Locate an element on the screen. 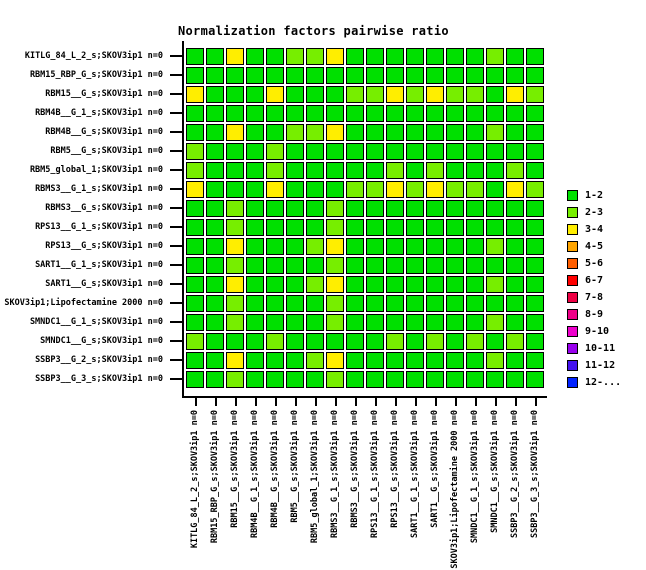  x-axis-line is located at coordinates (364, 397).